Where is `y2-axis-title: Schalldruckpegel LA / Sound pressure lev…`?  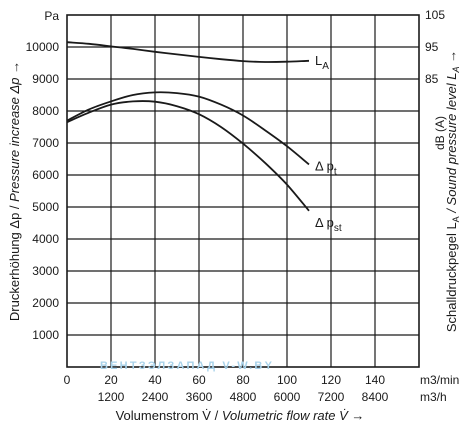
y2-axis-title: Schalldruckpegel LA / Sound pressure lev… is located at coordinates (452, 191).